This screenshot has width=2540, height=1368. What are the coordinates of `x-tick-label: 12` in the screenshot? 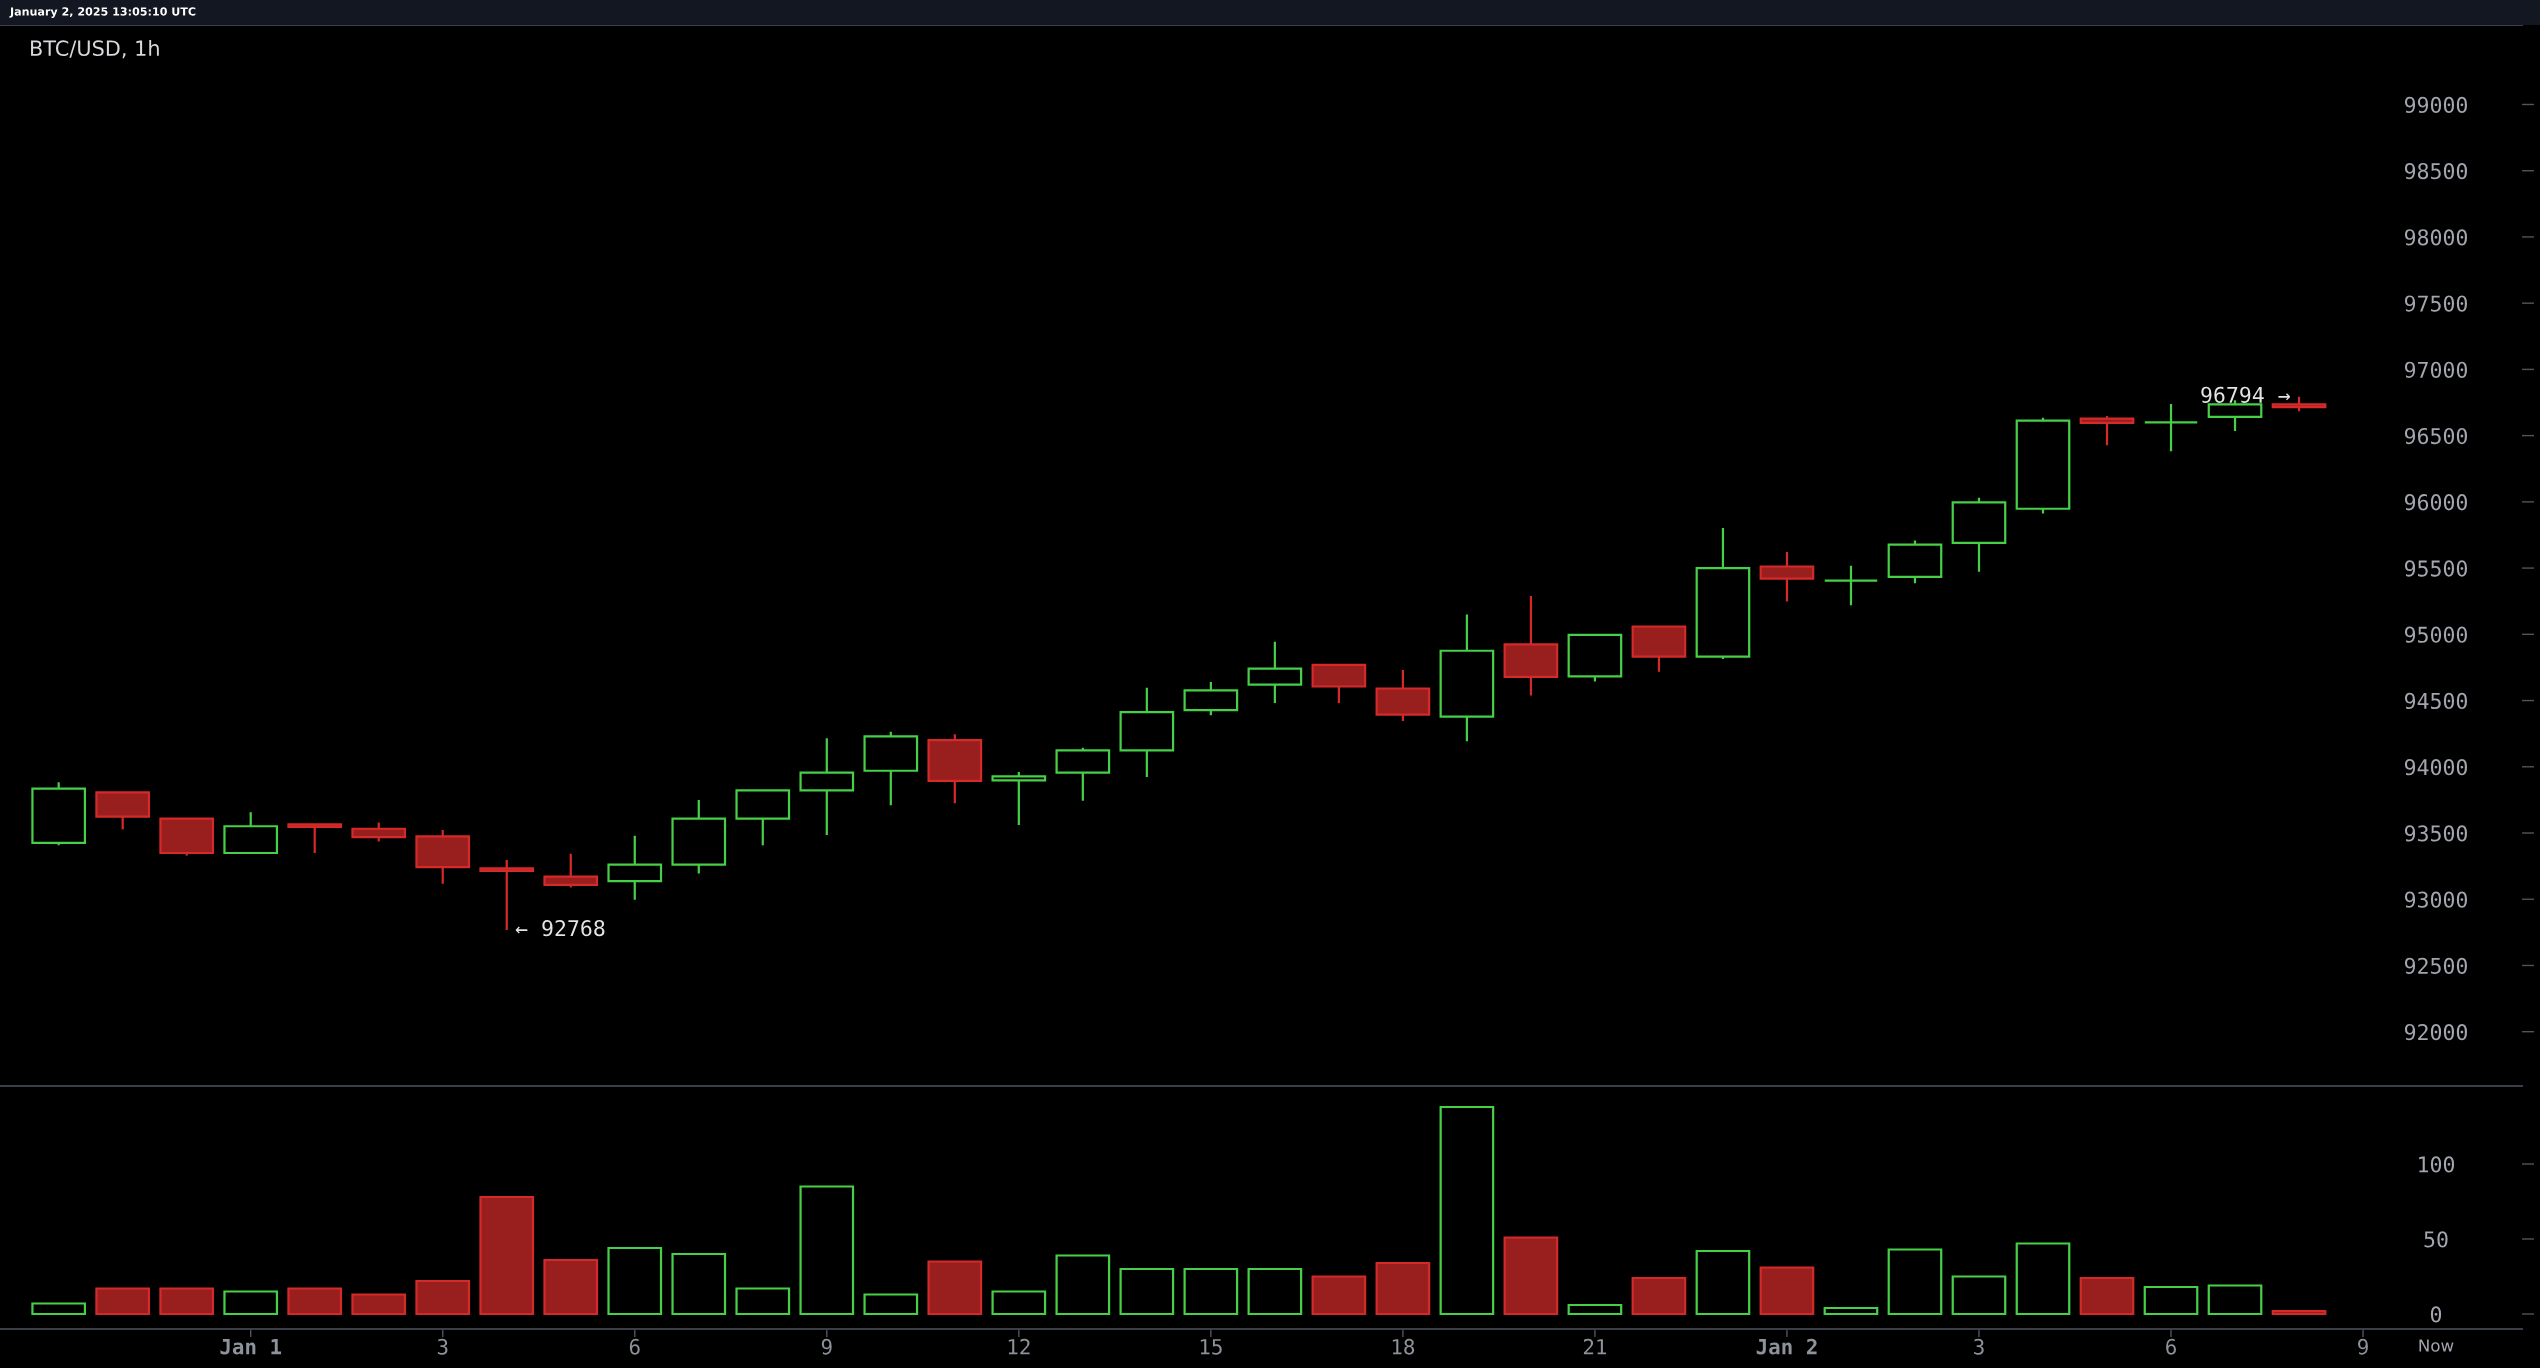 It's located at (1019, 1346).